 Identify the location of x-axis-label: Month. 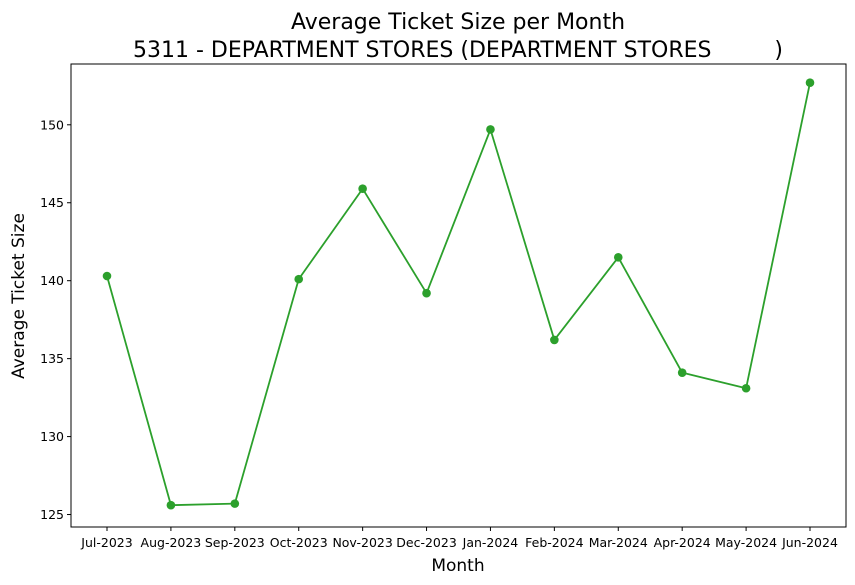
(457, 566).